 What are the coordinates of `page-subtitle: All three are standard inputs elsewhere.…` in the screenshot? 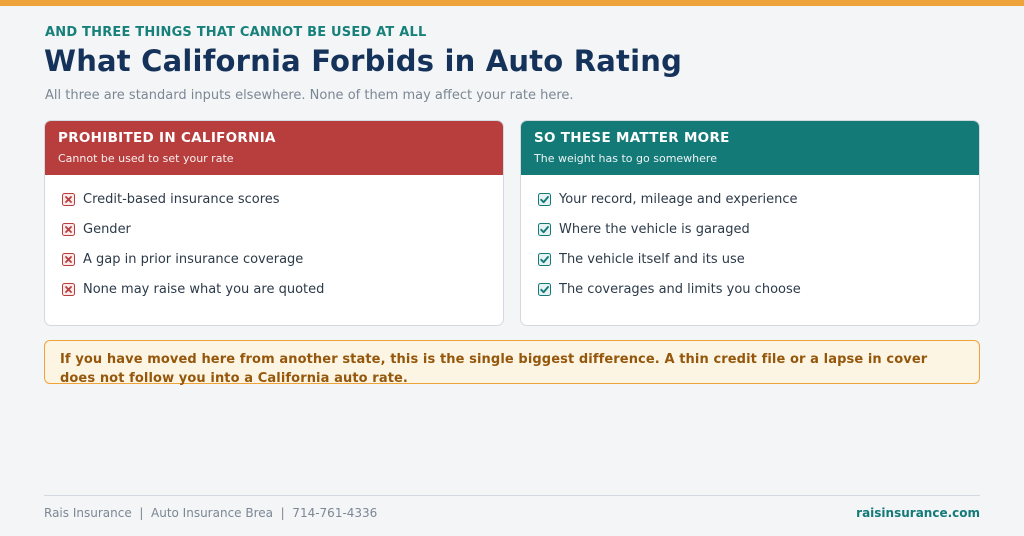 It's located at (309, 95).